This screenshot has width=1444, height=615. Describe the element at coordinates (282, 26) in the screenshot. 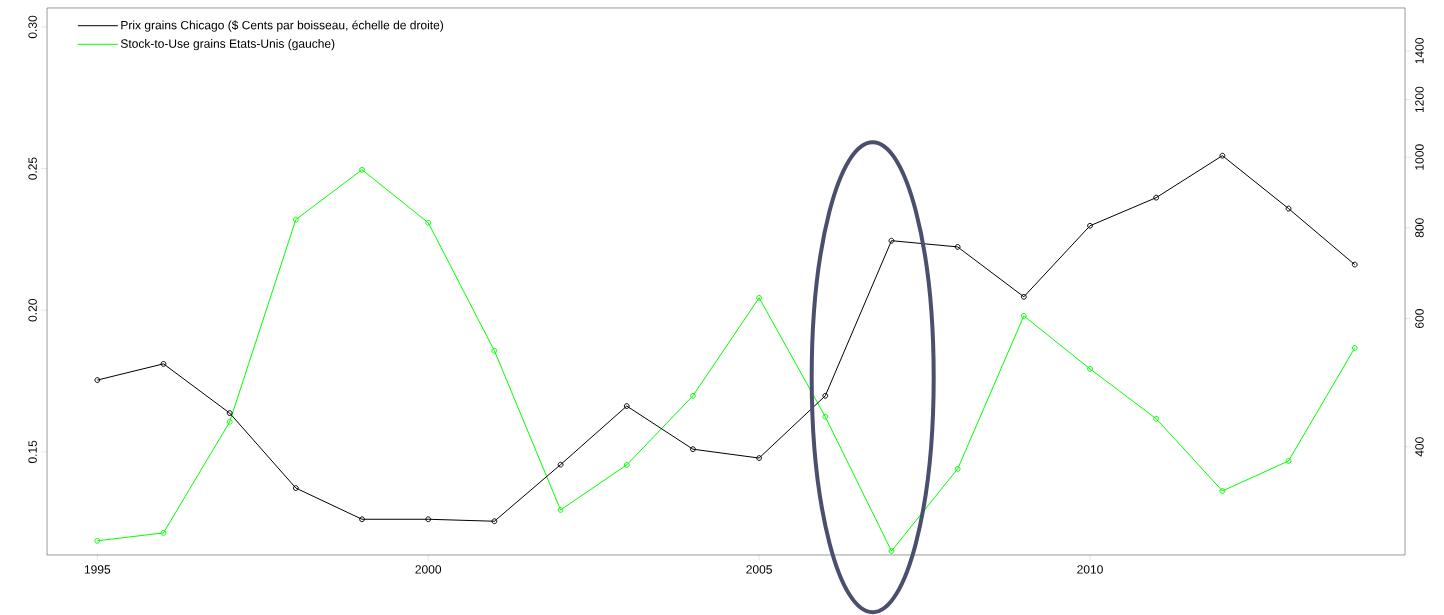

I see `legend-label: Prix grains Chicago ($ Cents par boisseau, échelle de droite)` at that location.